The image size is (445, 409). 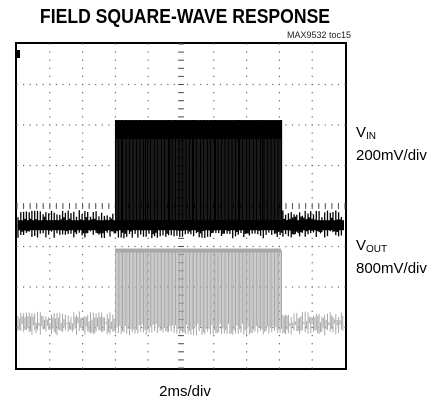 I want to click on chart-title: FIELD SQUARE-WAVE RESPONSE, so click(x=185, y=17).